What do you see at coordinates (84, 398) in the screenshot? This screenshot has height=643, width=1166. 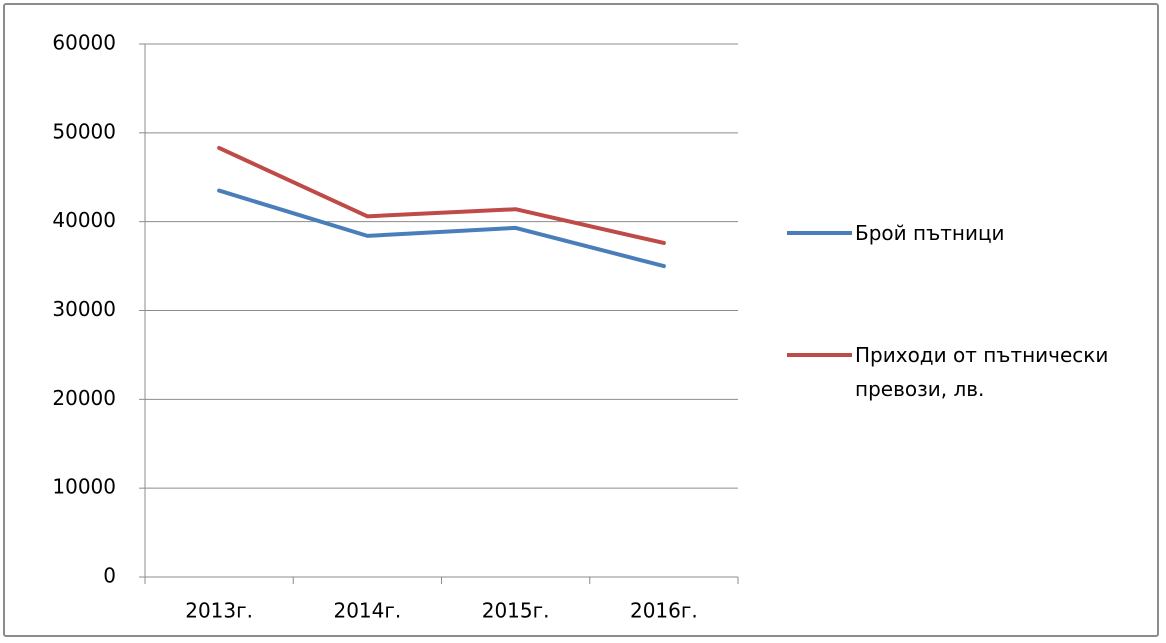 I see `y-tick-label: 20000` at bounding box center [84, 398].